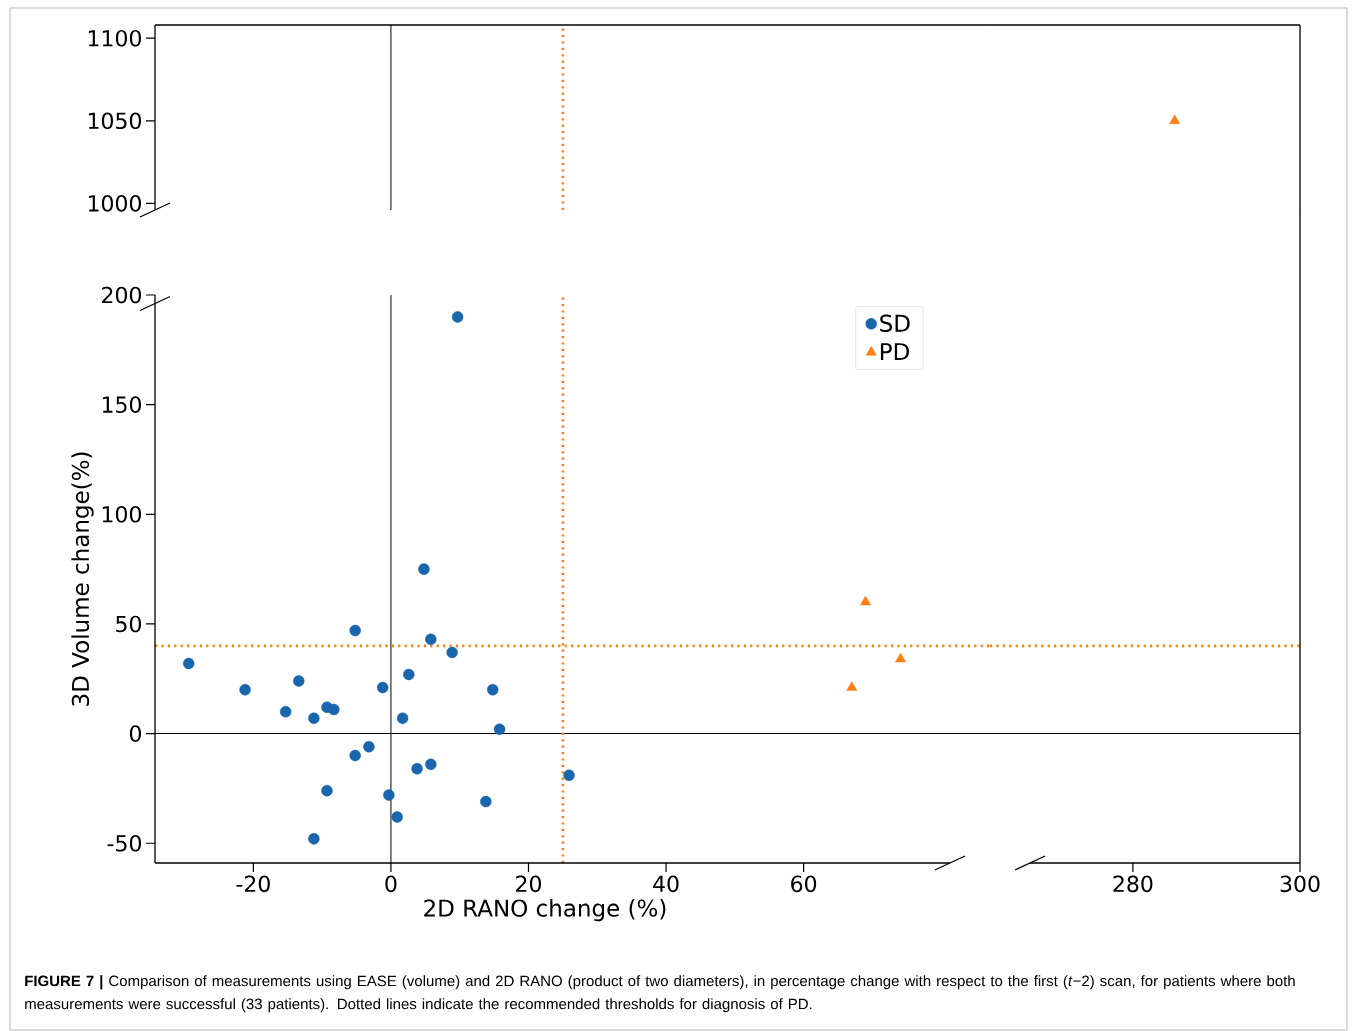  I want to click on text: FIGURE 7 | Comparison of measurements using EASE (volume) and 2D RANO (product of two diameters), in percentage change with respect to the first (t−2) scan, for patients where both measurements were successful (33 patients). Dotted lines indicate the recommended thresholds for diagnosis of PD., so click(660, 994).